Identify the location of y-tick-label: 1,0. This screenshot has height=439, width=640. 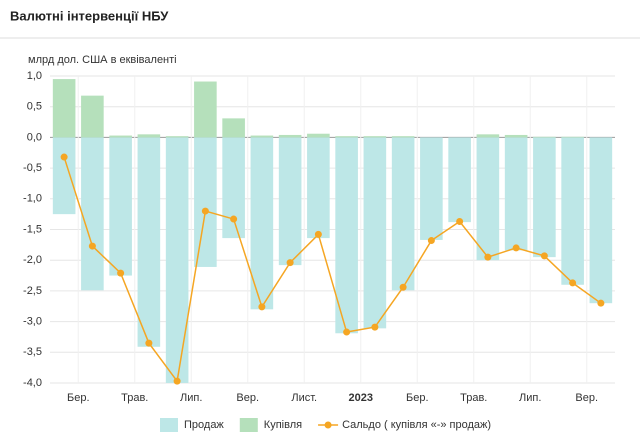
(34, 76).